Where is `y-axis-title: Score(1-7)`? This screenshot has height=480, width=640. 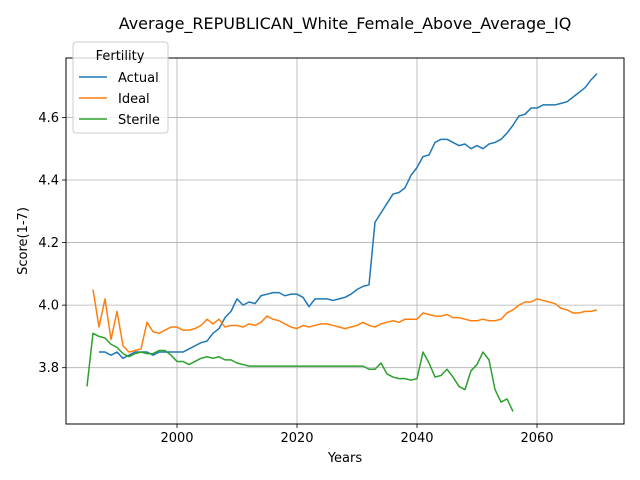 y-axis-title: Score(1-7) is located at coordinates (23, 241).